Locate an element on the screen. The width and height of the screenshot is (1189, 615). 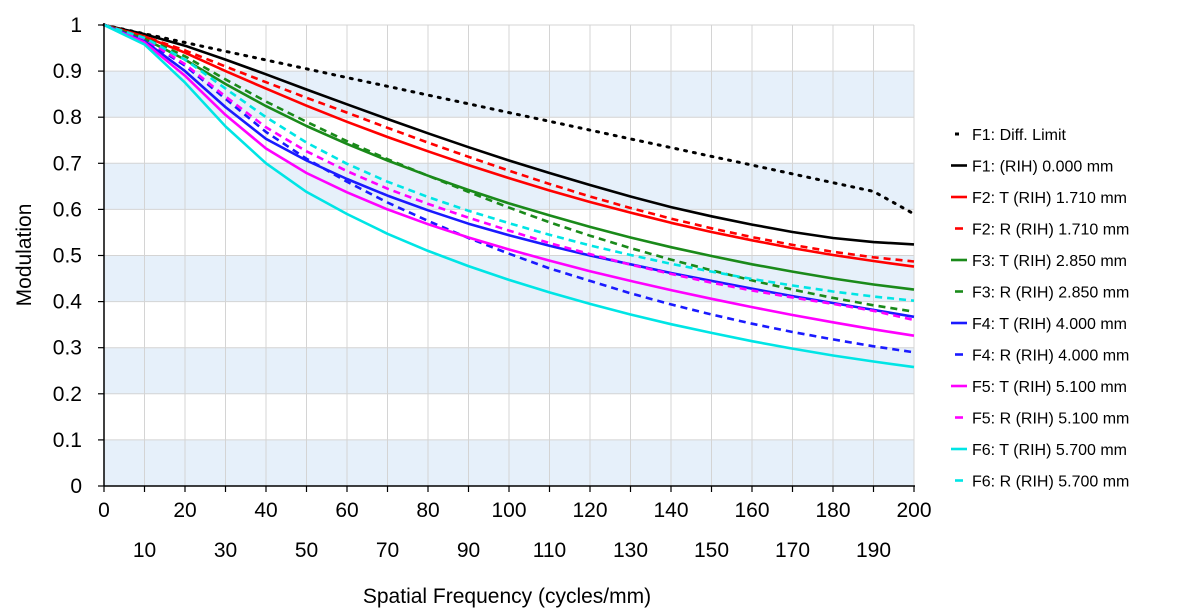
y-tick-label: 0.5 is located at coordinates (67, 256).